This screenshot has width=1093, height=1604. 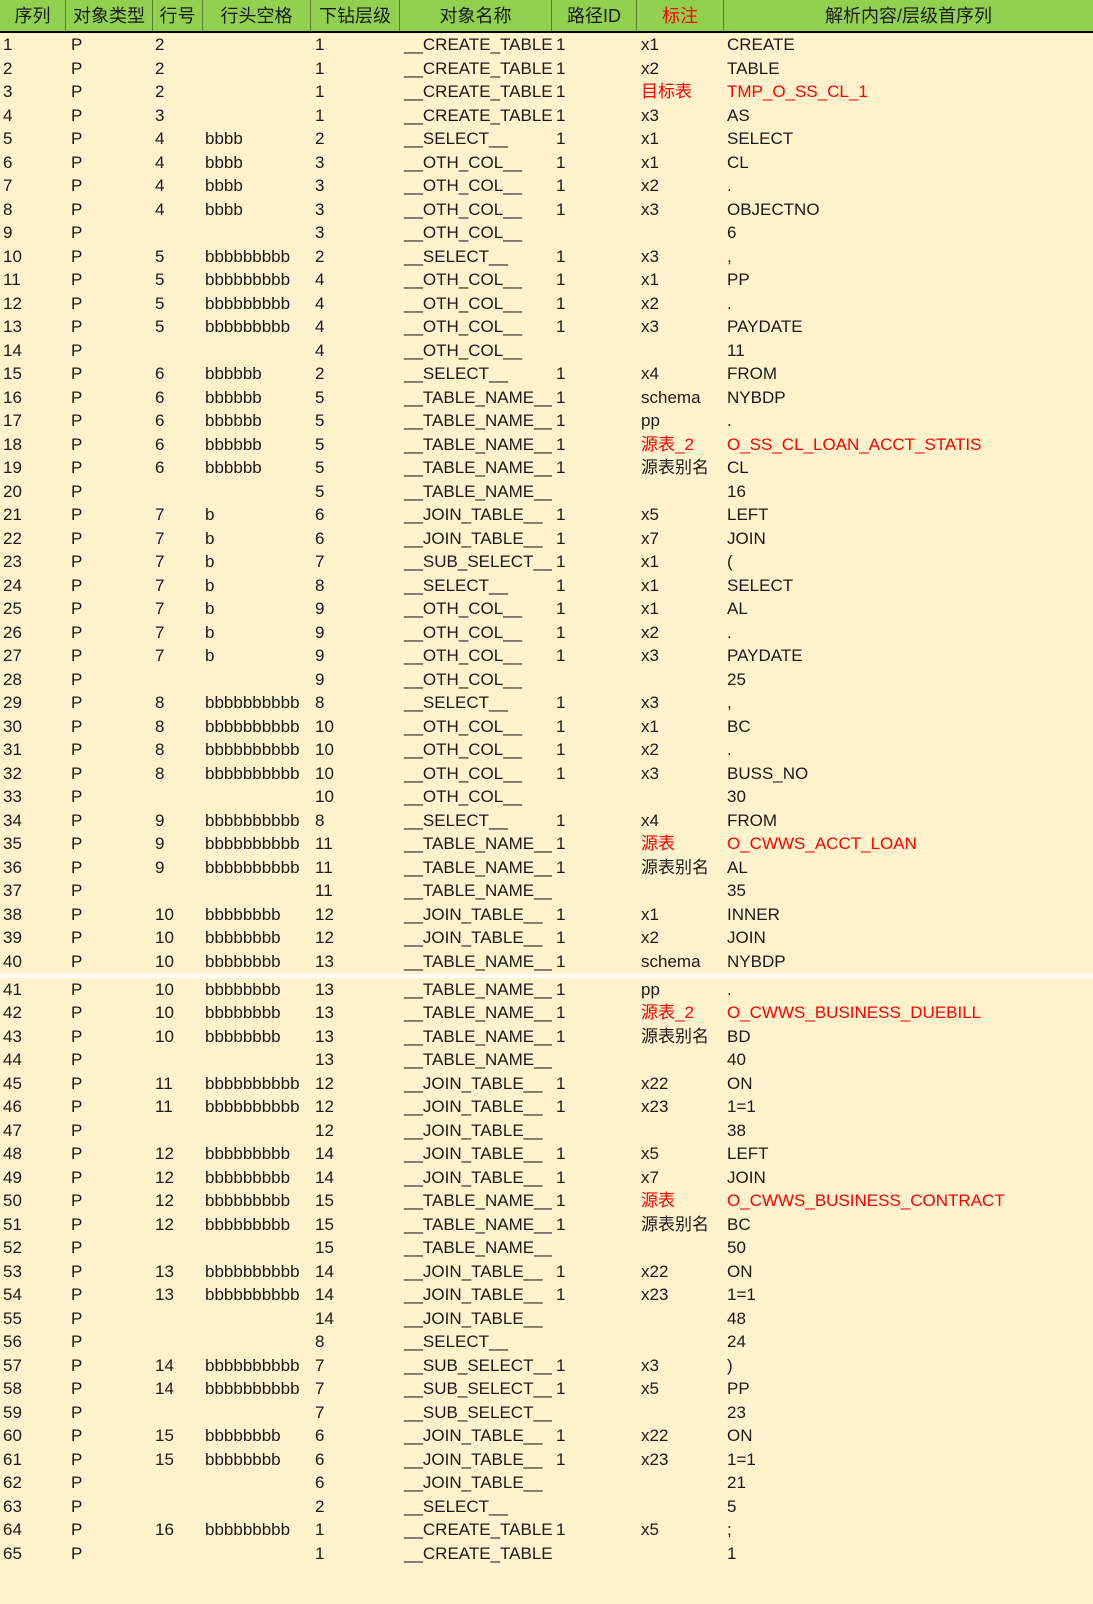 What do you see at coordinates (320, 397) in the screenshot?
I see `cell-drill-level: 5` at bounding box center [320, 397].